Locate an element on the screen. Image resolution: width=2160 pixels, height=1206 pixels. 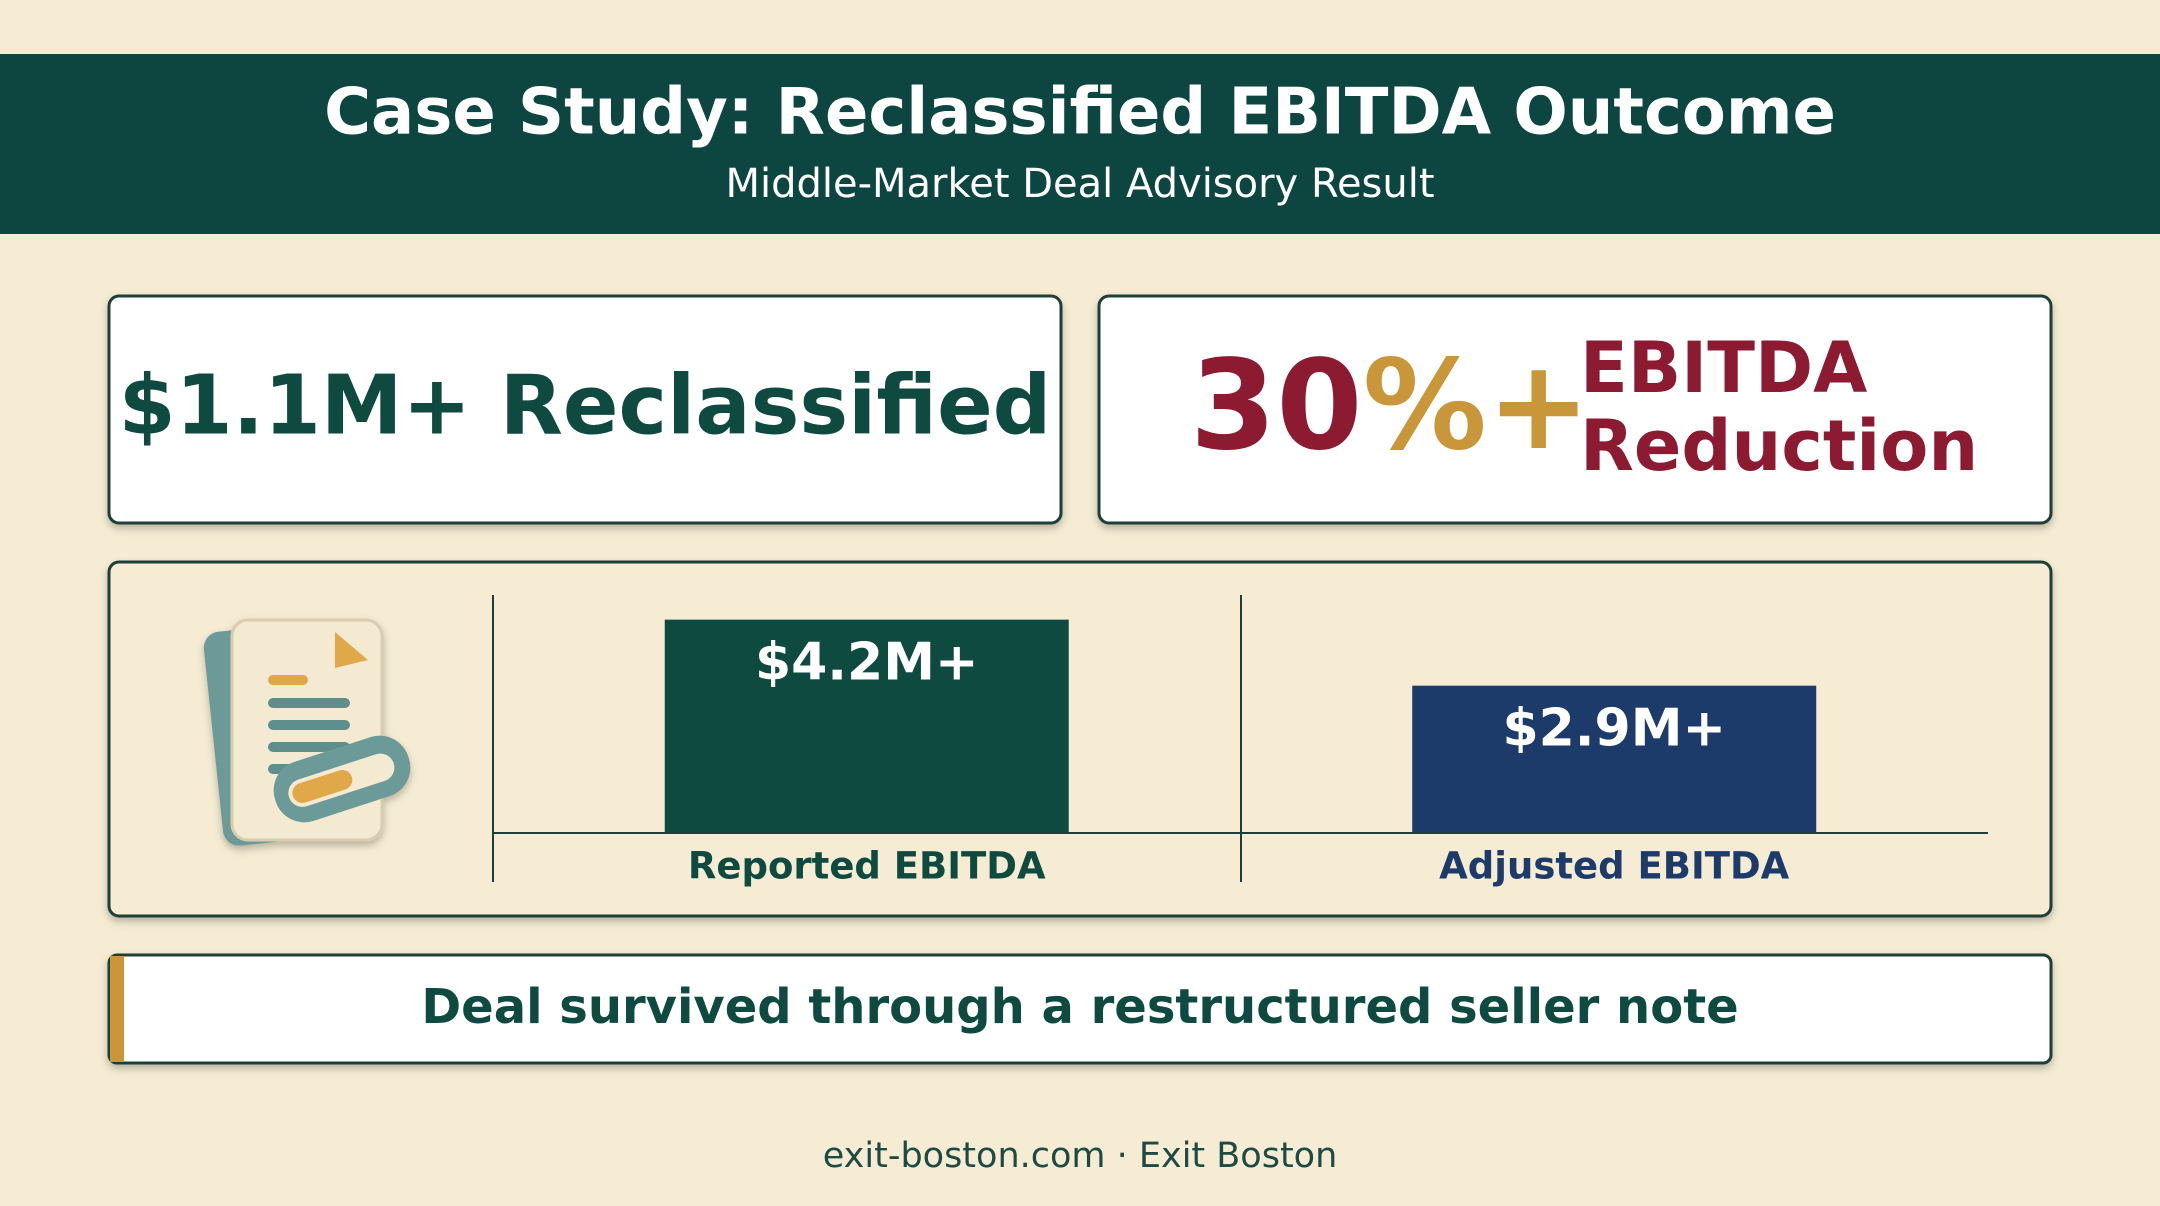
reduction-label: Reduction is located at coordinates (1779, 446).